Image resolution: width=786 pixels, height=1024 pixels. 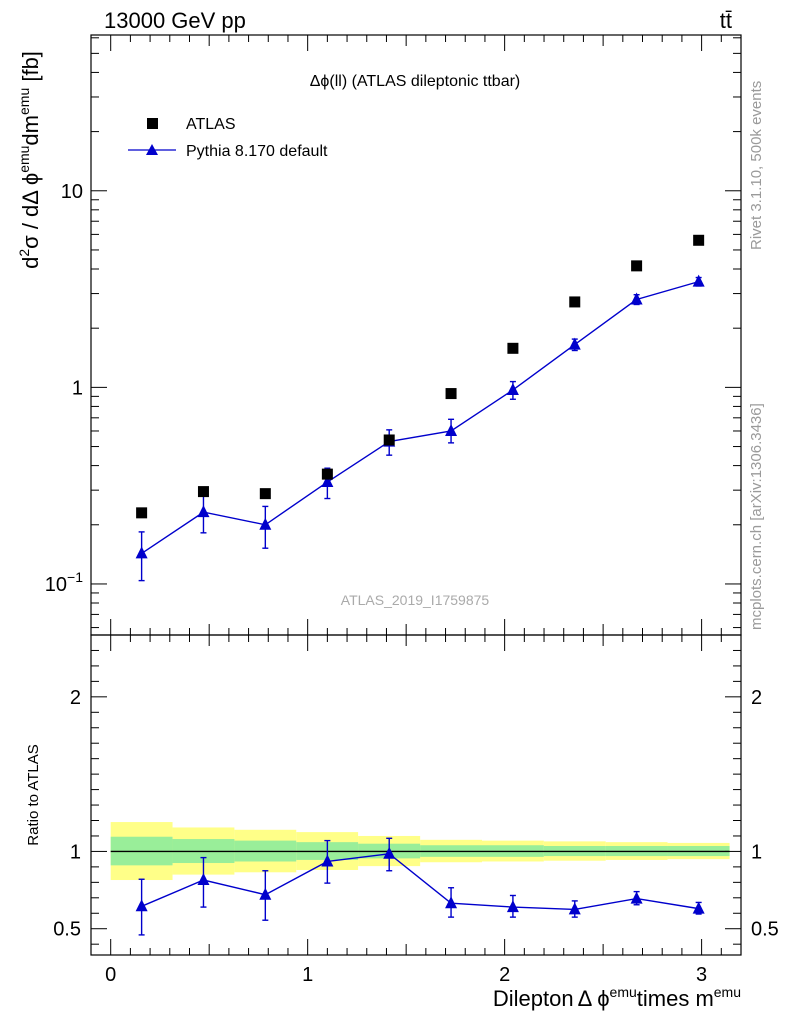 I want to click on legend-atlas-label: ATLAS, so click(x=211, y=124).